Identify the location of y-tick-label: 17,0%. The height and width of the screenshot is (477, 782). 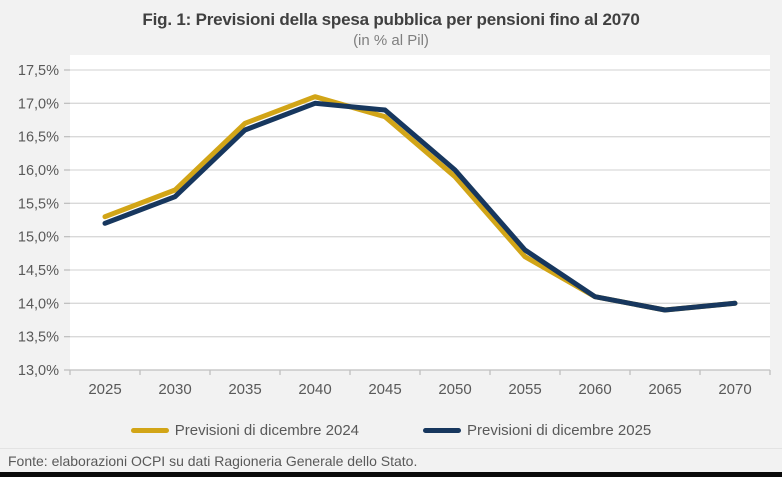
(38, 104).